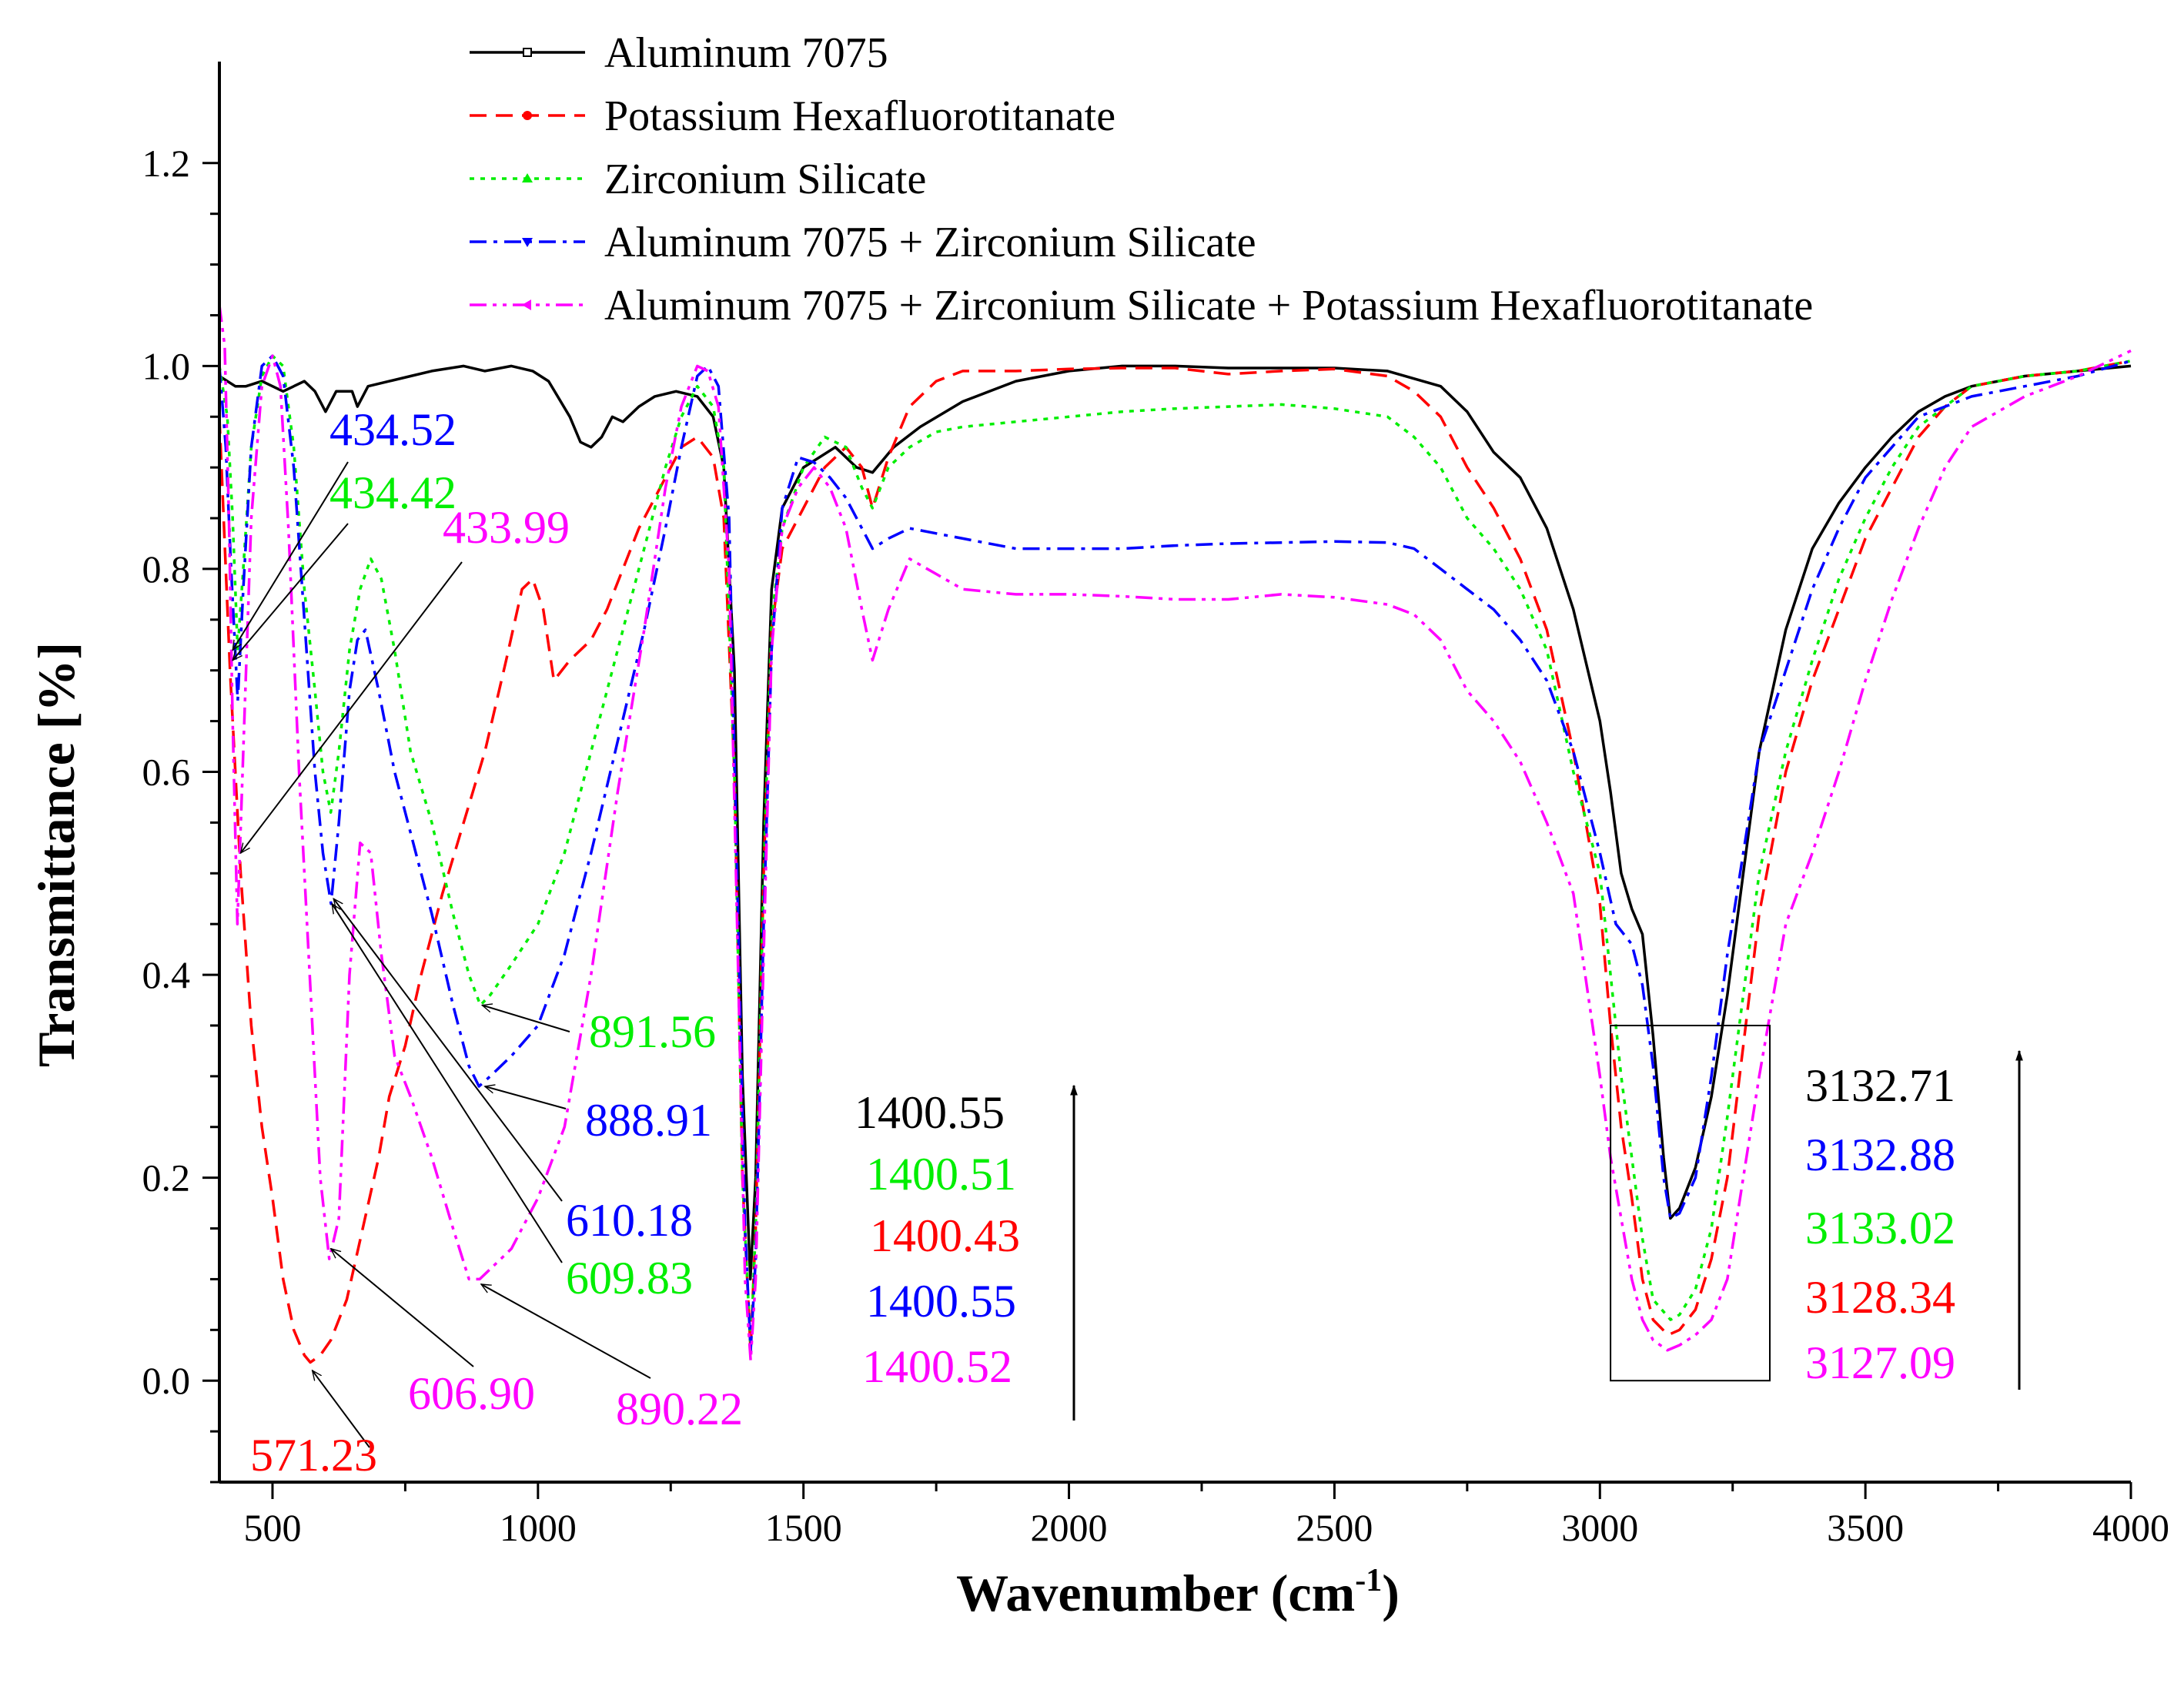 The width and height of the screenshot is (2184, 1700). What do you see at coordinates (393, 429) in the screenshot?
I see `peak-annotation-label: 434.52` at bounding box center [393, 429].